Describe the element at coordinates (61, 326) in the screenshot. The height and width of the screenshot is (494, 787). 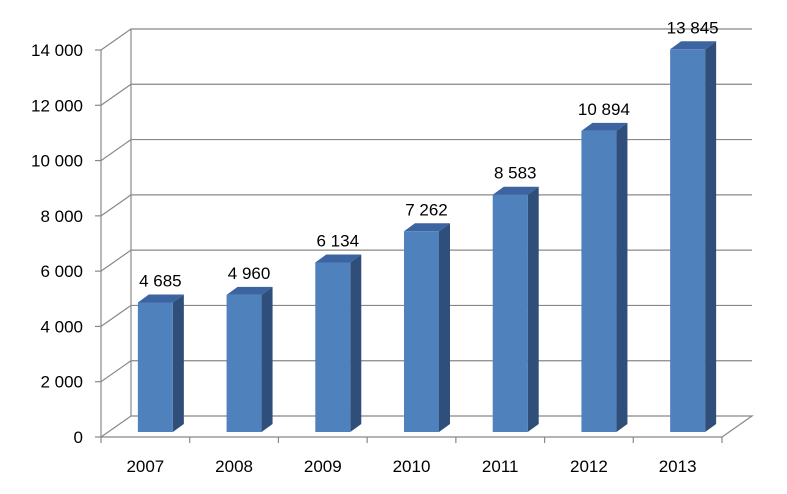
I see `y-tick-label: 4 000` at that location.